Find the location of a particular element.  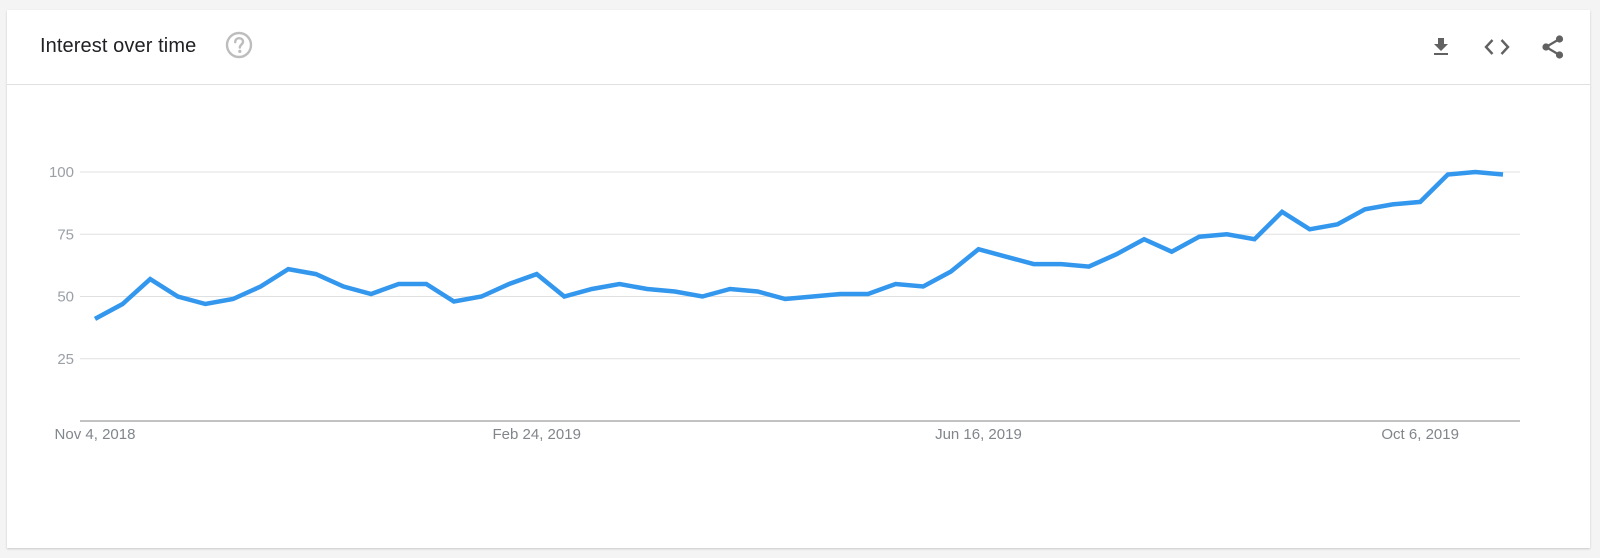

download-button is located at coordinates (1441, 47).